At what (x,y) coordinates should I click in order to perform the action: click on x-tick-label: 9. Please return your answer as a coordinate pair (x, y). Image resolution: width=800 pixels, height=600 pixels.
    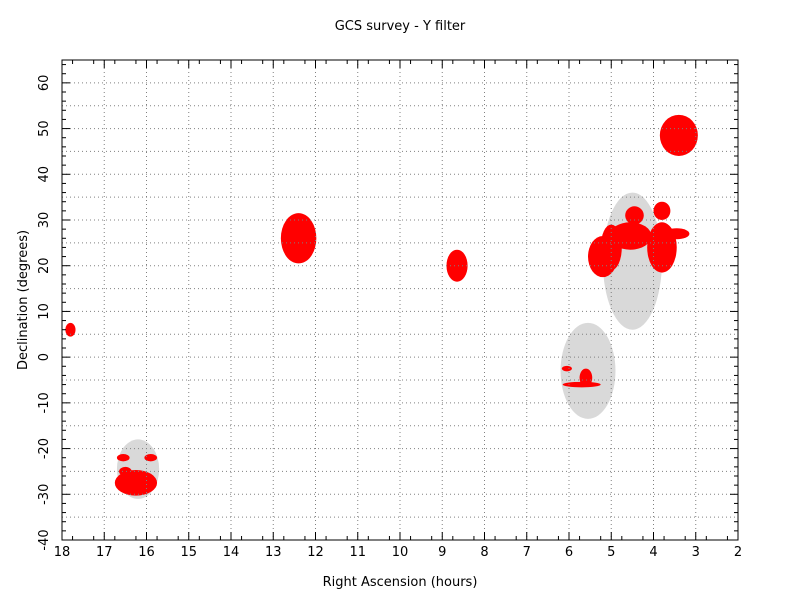
    Looking at the image, I should click on (442, 552).